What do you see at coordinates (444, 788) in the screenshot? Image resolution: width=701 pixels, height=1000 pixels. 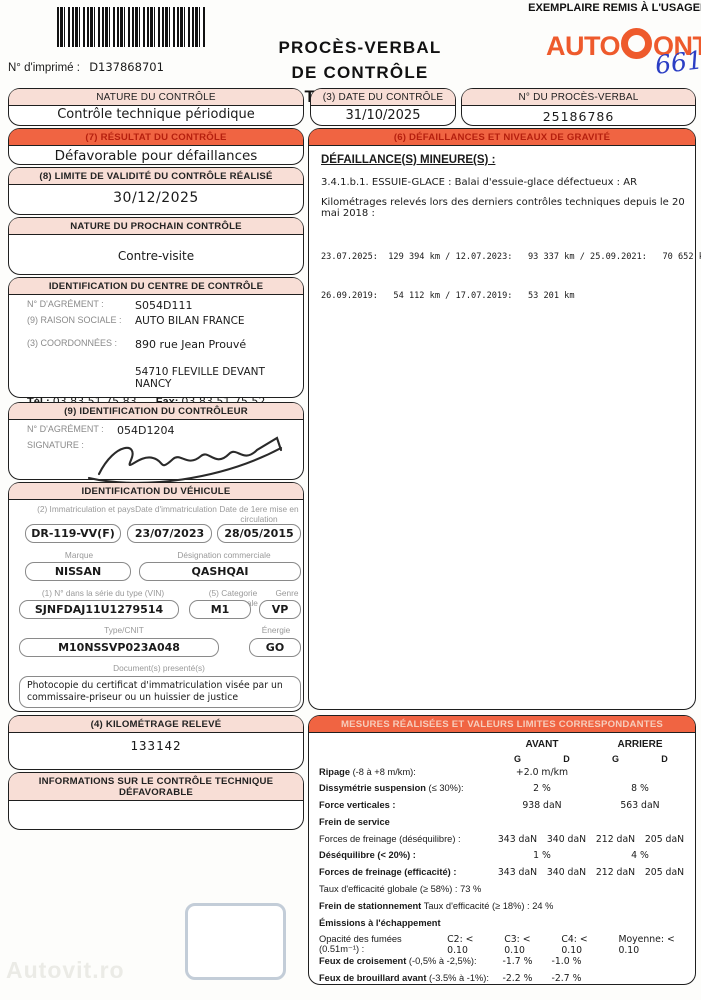 I see `dissymetrie-range: (≤ 30%):` at bounding box center [444, 788].